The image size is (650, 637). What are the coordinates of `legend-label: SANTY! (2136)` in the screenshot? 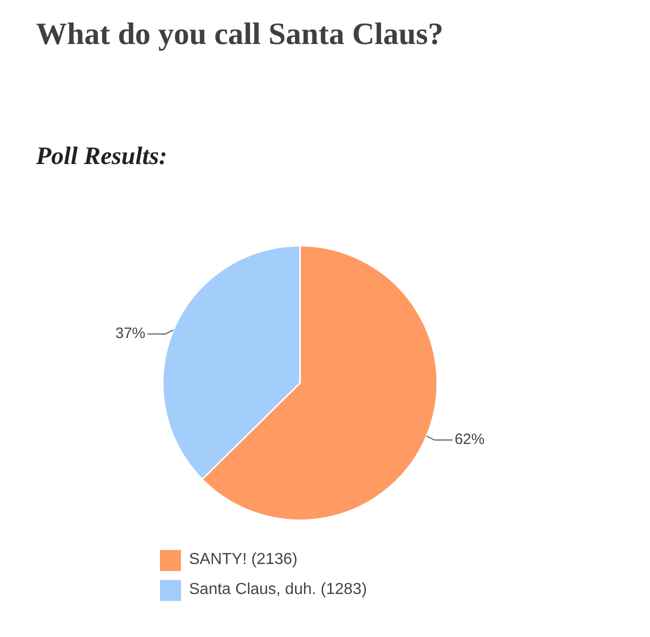 It's located at (243, 560).